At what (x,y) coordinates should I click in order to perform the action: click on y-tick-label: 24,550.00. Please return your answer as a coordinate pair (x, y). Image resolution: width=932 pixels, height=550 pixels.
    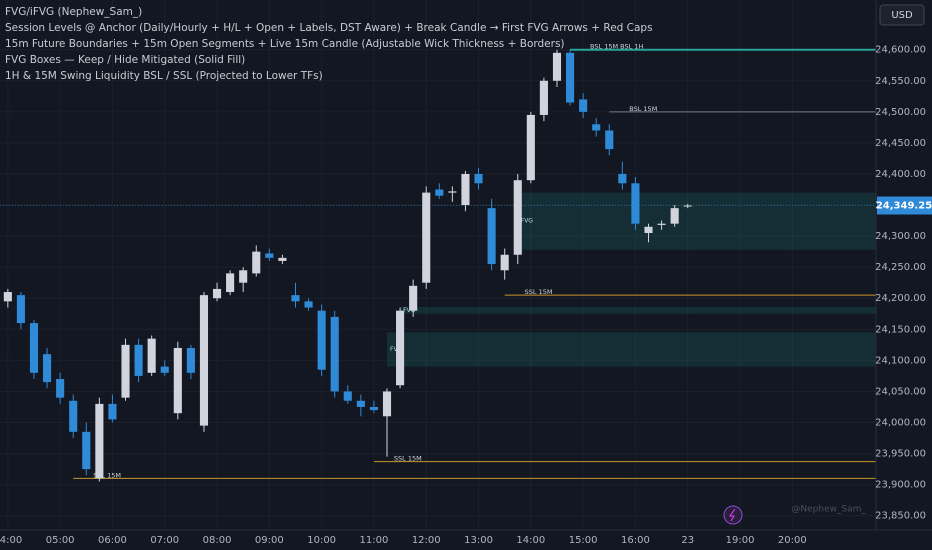
    Looking at the image, I should click on (900, 81).